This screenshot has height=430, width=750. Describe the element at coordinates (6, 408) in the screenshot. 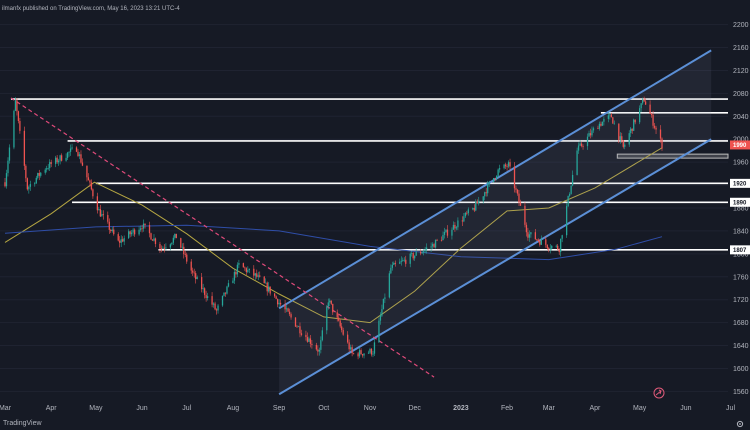

I see `x-tick-label: Mar` at that location.